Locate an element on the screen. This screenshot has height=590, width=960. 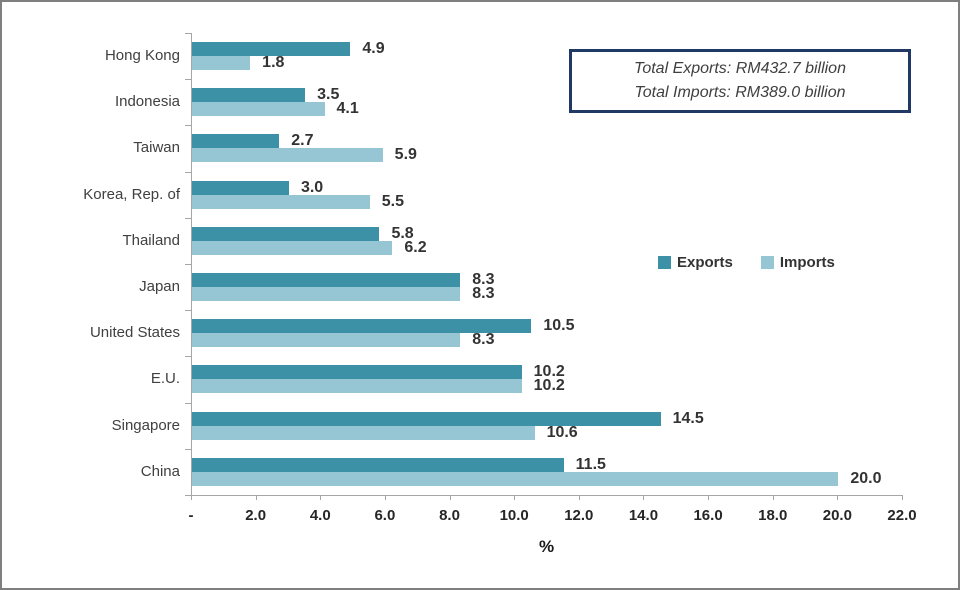
x-tick-label: 14.0 is located at coordinates (643, 515).